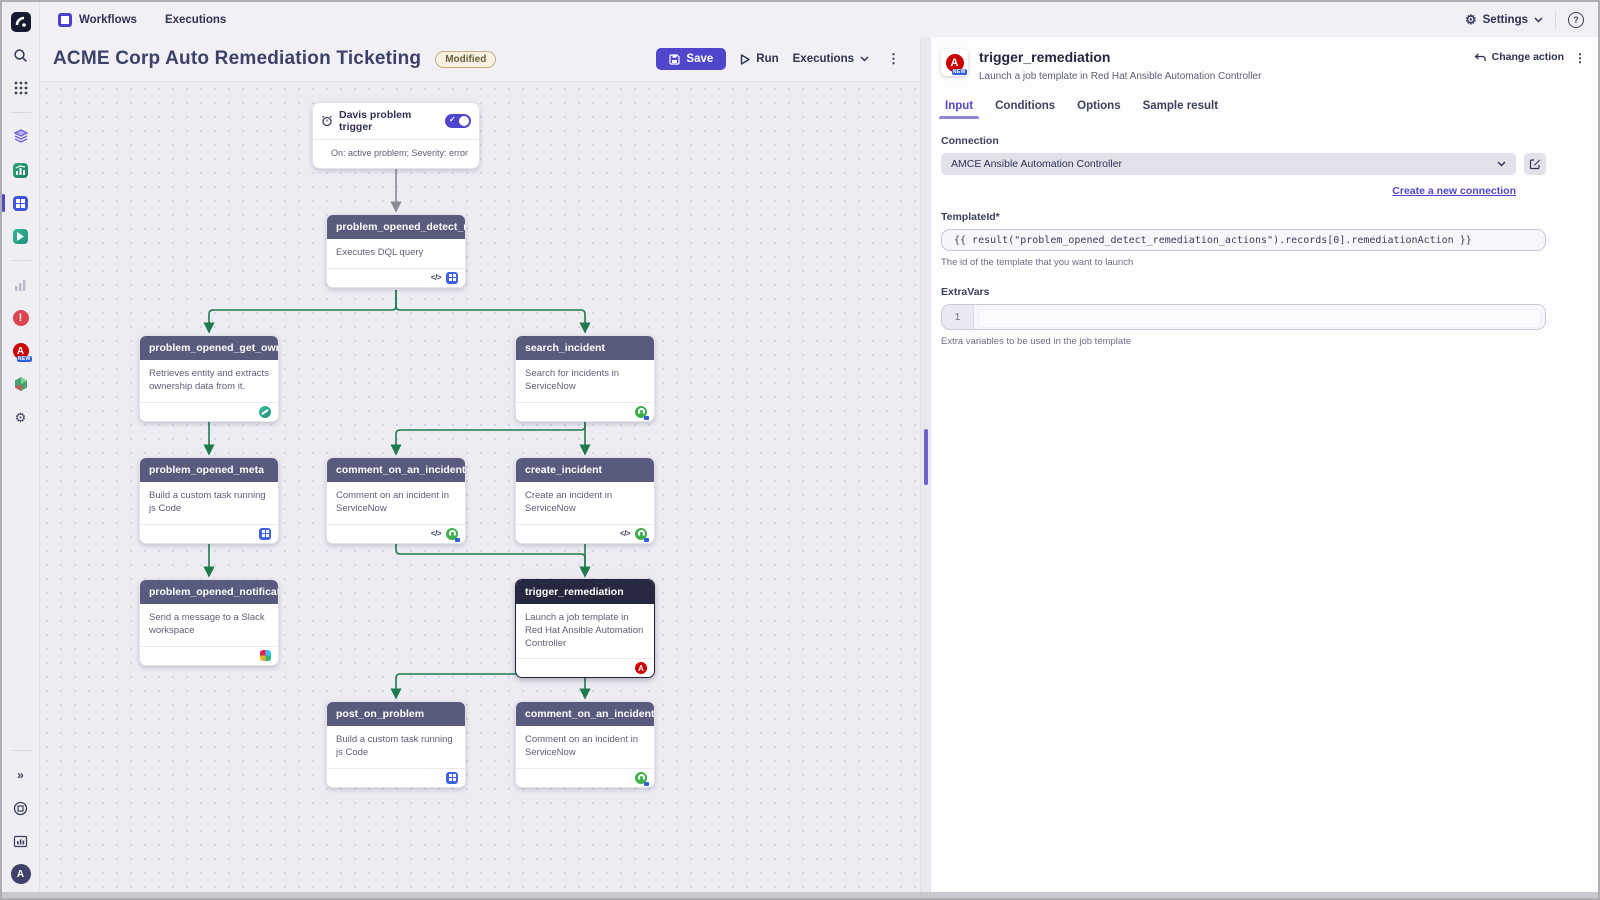  I want to click on node-description: Executes DQL query, so click(380, 252).